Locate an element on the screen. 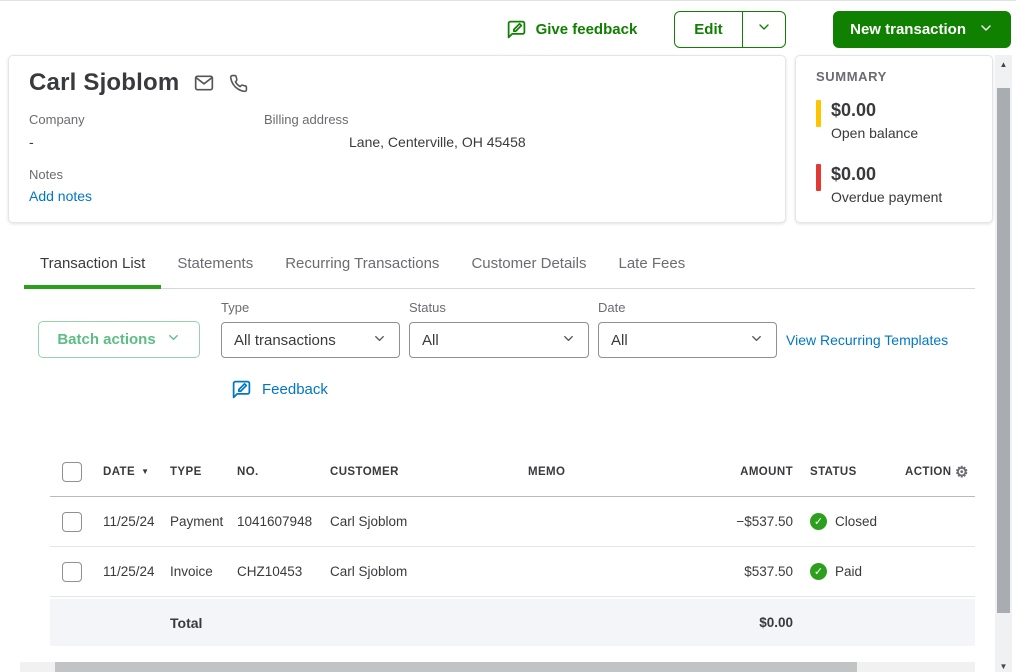  status-filter-value: All is located at coordinates (430, 340).